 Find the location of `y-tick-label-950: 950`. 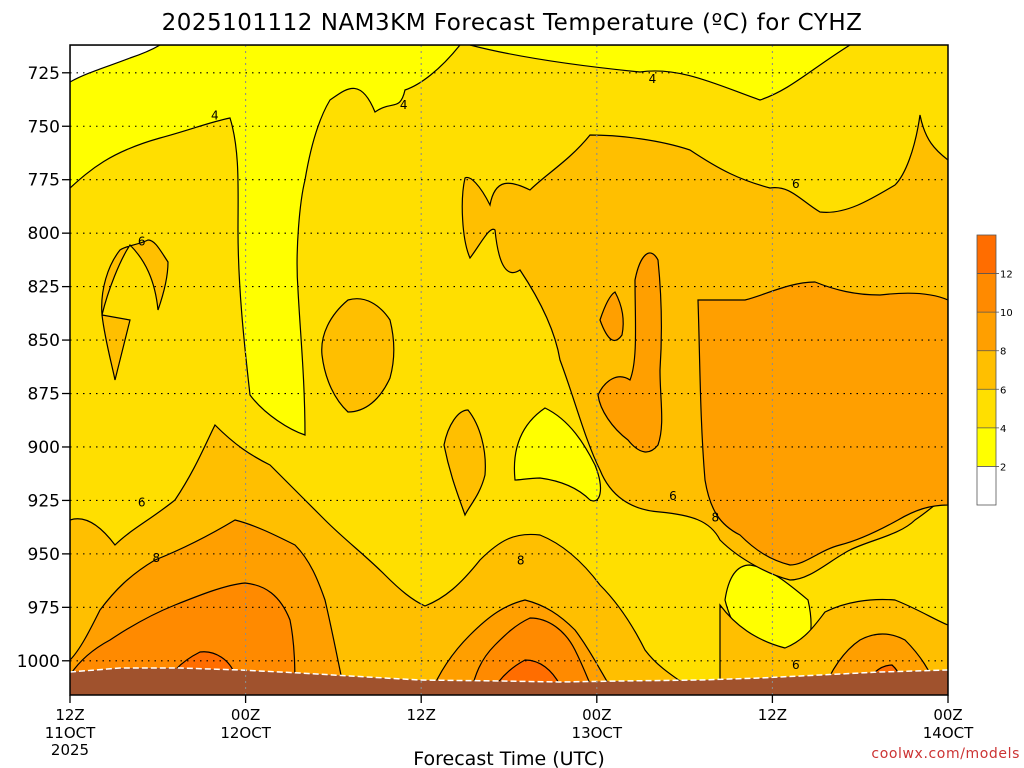

y-tick-label-950: 950 is located at coordinates (44, 555).